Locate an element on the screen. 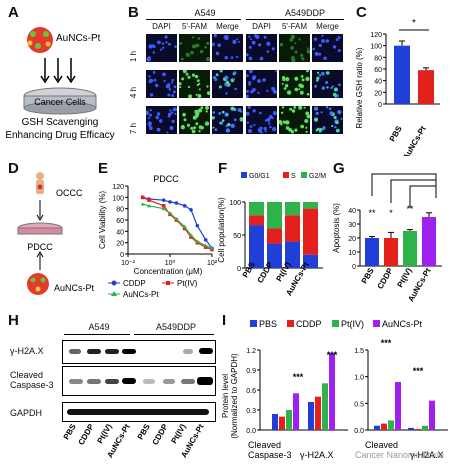  y-tick-label: 100 is located at coordinates (376, 47).